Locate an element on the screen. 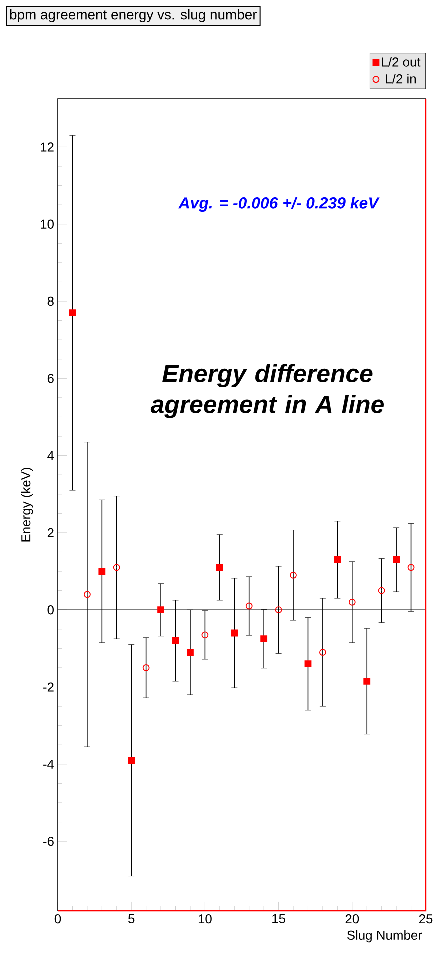 The height and width of the screenshot is (973, 443). x-tick-label: 25 is located at coordinates (426, 919).